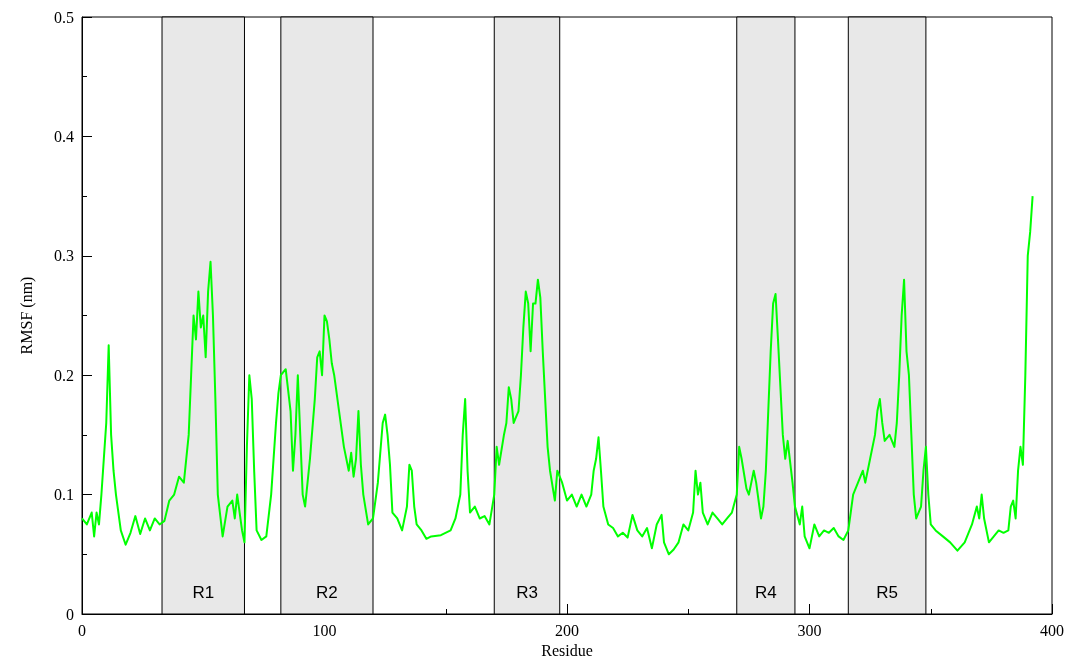  What do you see at coordinates (327, 592) in the screenshot?
I see `band-label: R2` at bounding box center [327, 592].